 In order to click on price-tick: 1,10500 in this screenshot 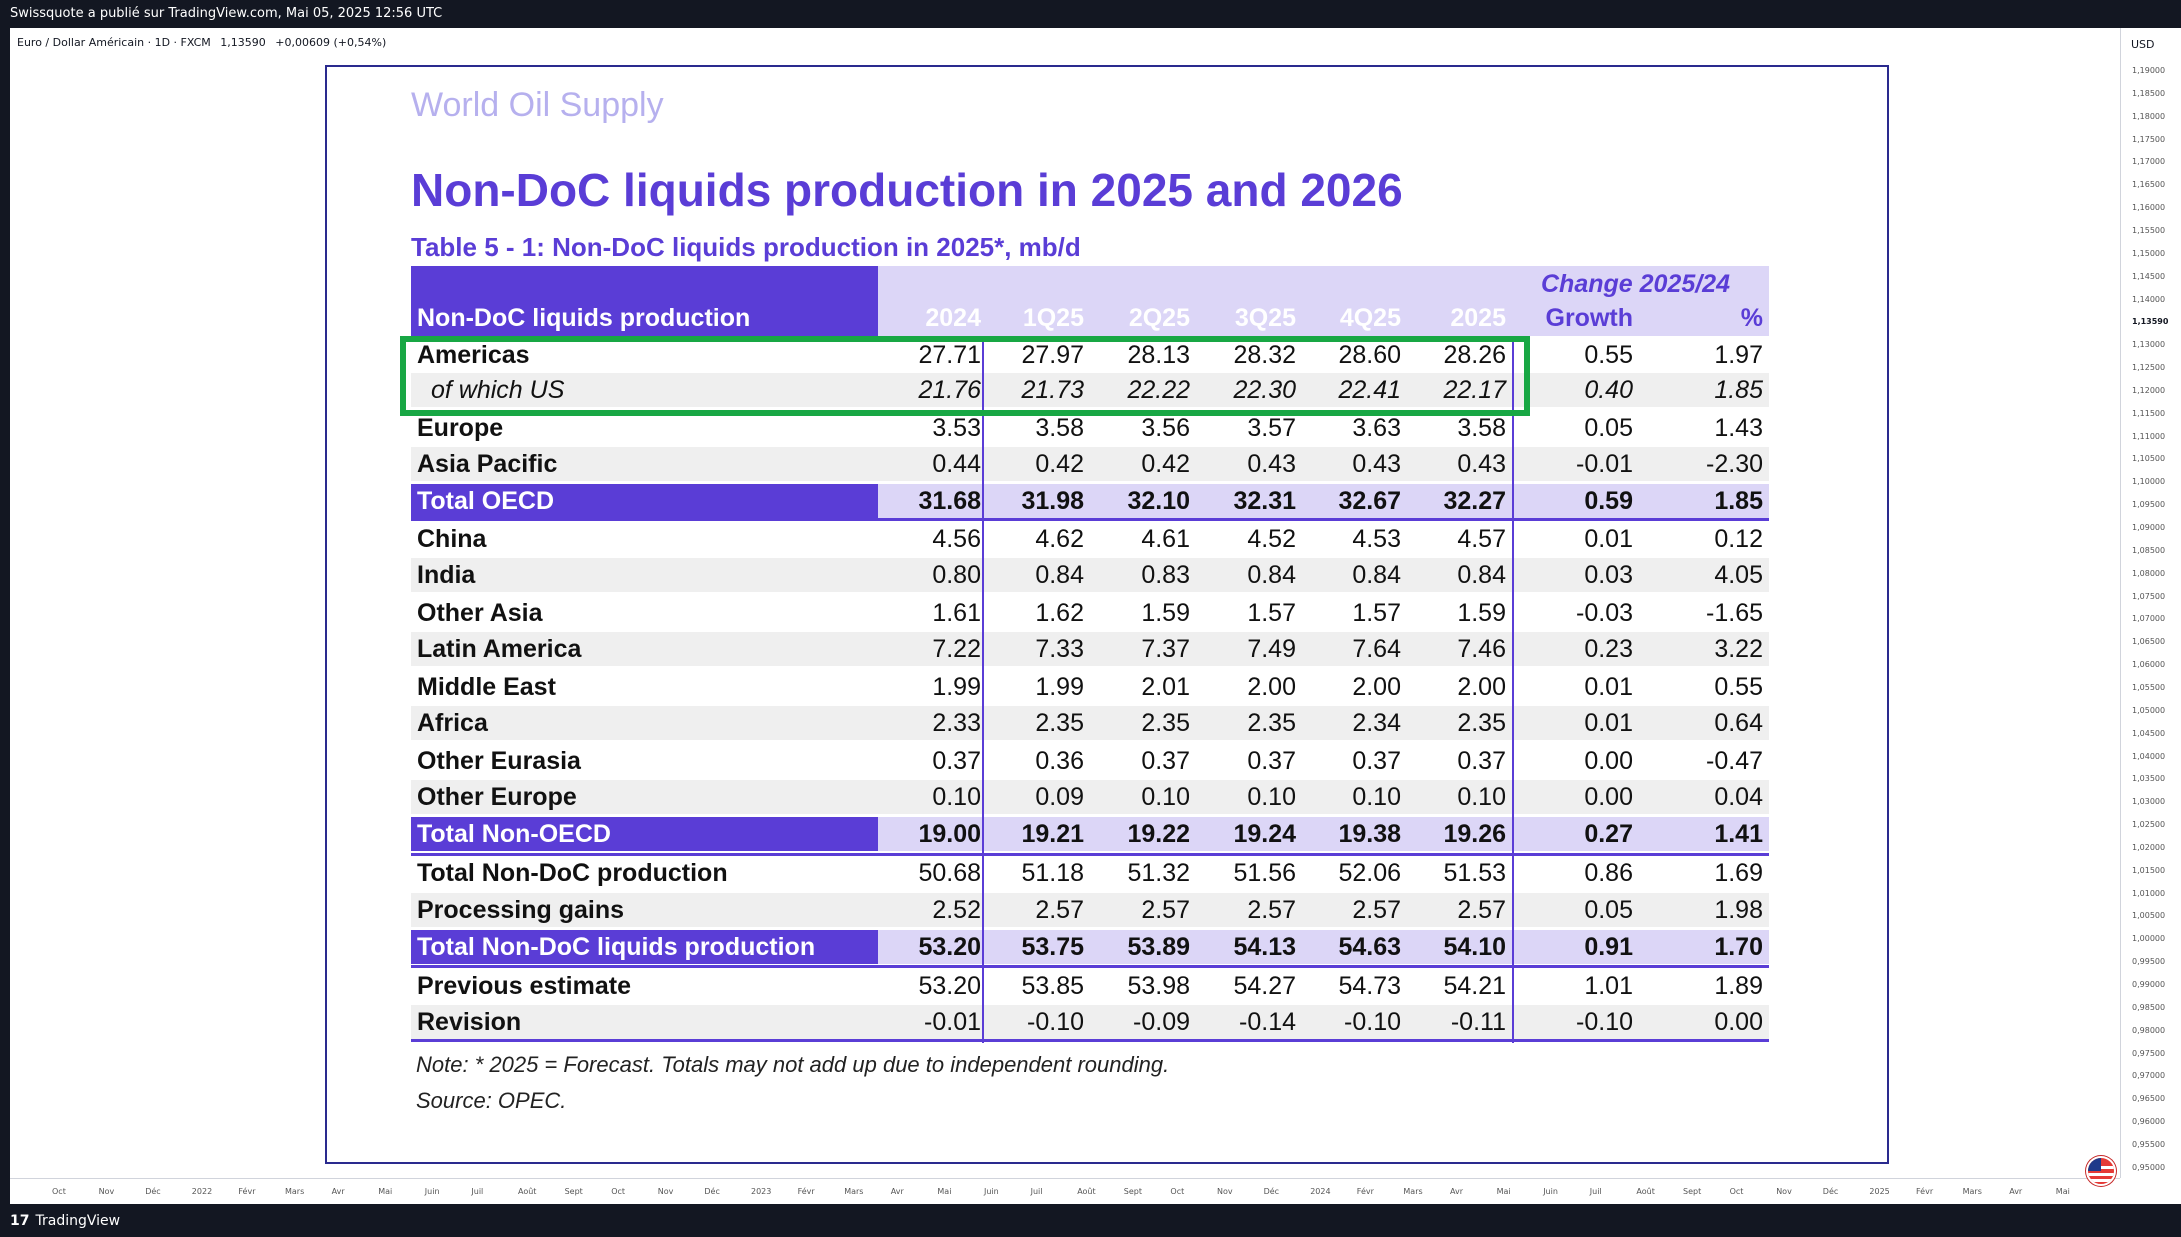, I will do `click(2149, 459)`.